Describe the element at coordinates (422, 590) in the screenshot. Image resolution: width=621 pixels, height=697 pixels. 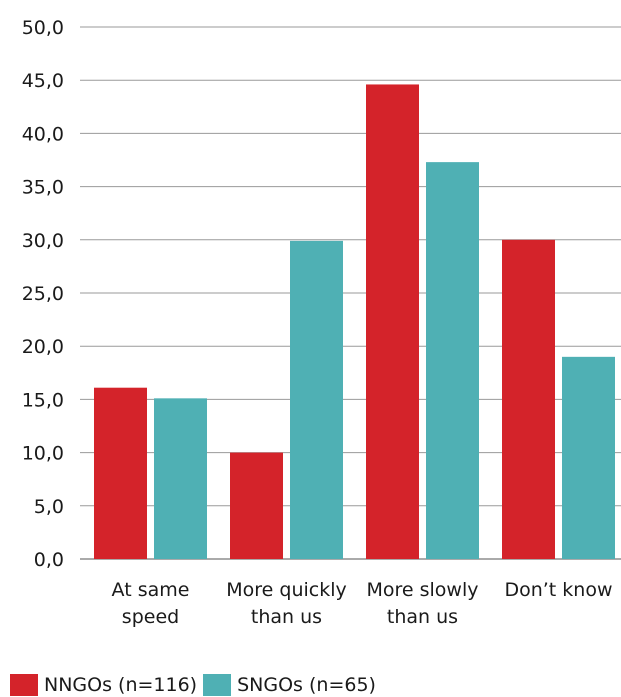
I see `x-category-label: More slowly` at that location.